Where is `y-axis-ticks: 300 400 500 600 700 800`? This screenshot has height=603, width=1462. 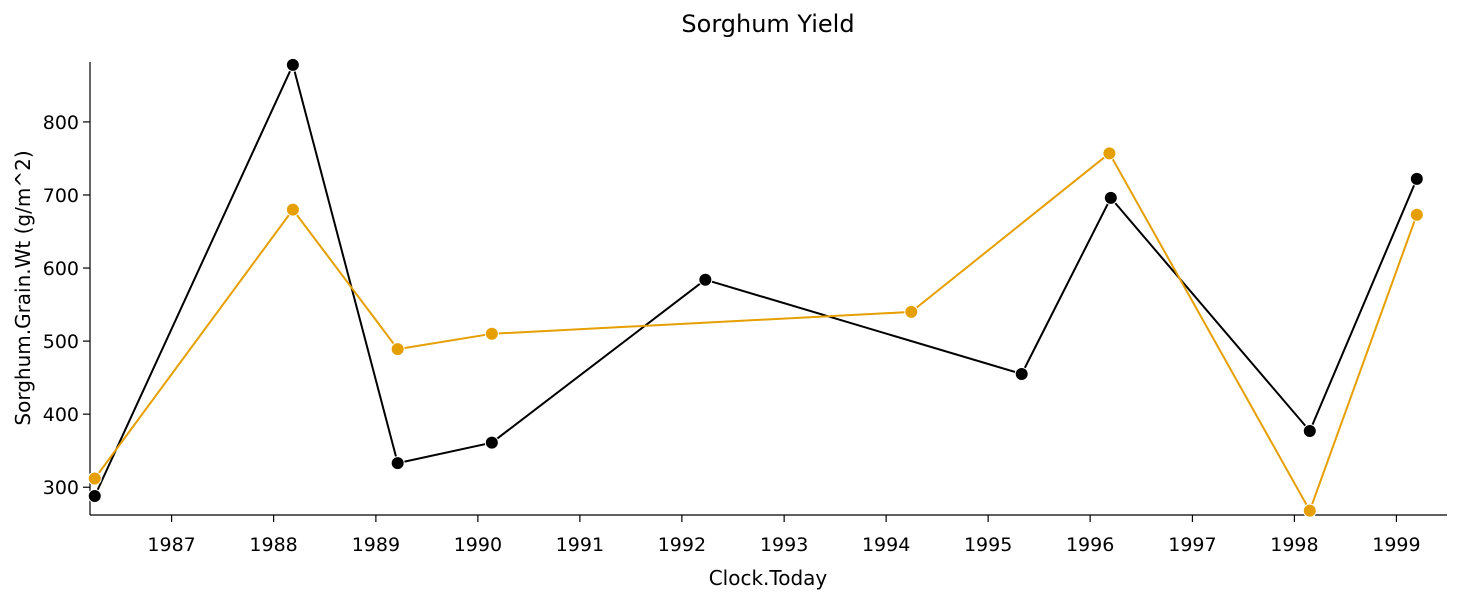
y-axis-ticks: 300 400 500 600 700 800 is located at coordinates (66, 305).